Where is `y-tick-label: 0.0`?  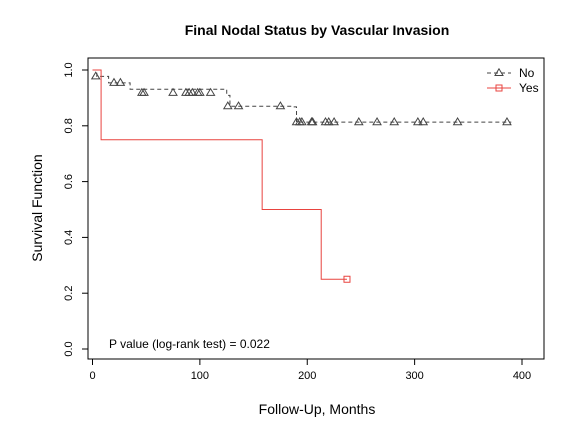 y-tick-label: 0.0 is located at coordinates (69, 348).